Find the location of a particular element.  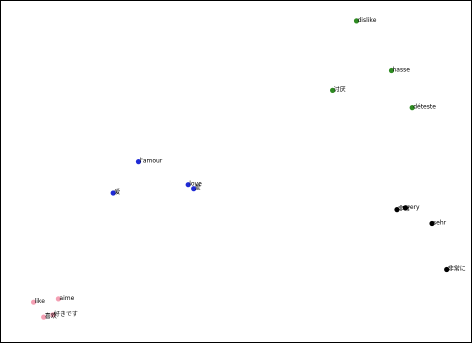

point-label-3: déteste is located at coordinates (424, 107).